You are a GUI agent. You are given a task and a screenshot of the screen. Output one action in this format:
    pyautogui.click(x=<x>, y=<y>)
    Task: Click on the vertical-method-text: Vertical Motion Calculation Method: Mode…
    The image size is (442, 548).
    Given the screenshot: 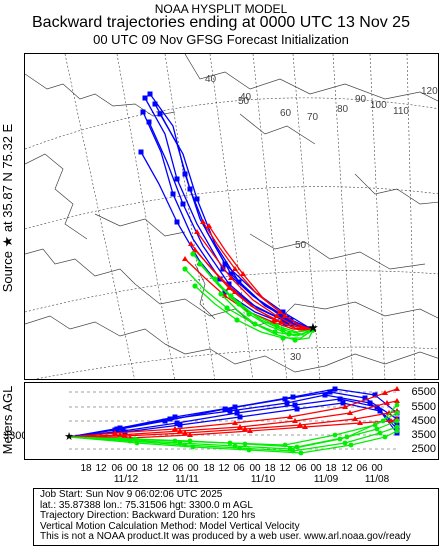 What is the action you would take?
    pyautogui.click(x=170, y=526)
    